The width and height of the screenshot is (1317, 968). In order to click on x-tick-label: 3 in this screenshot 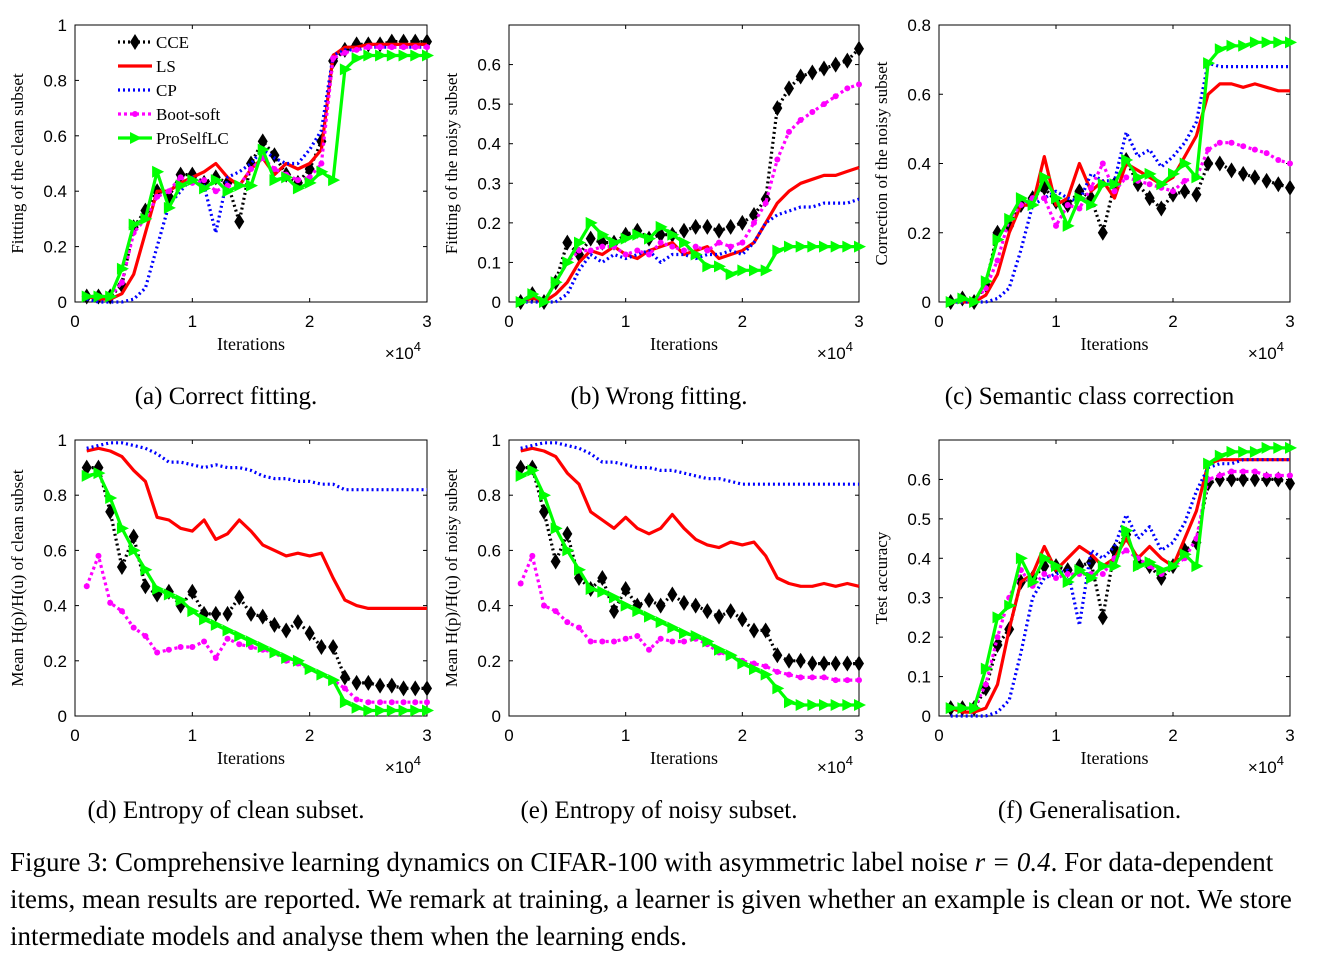, I will do `click(858, 321)`.